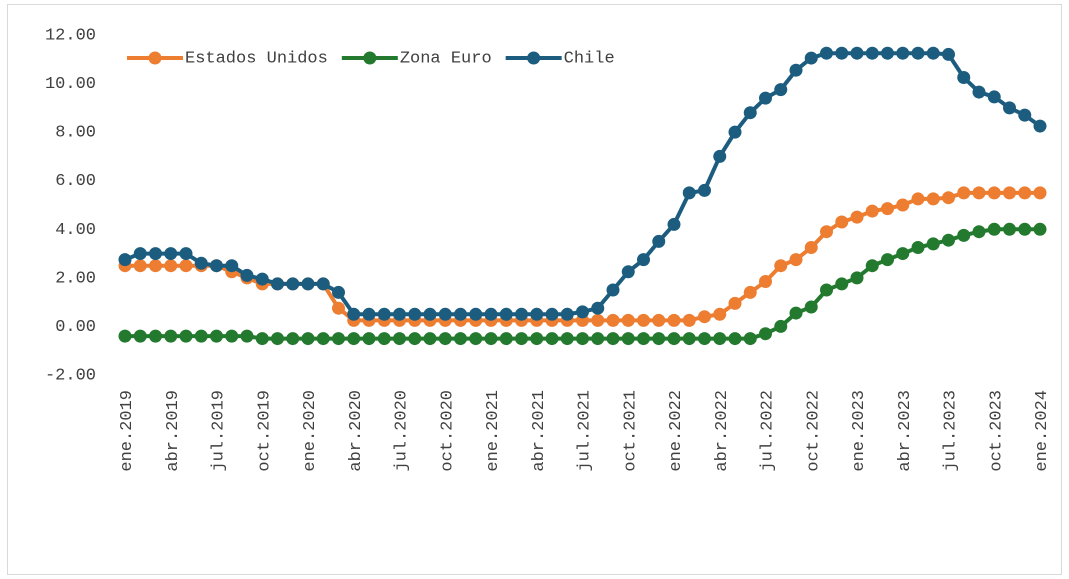 The width and height of the screenshot is (1069, 579). I want to click on y-tick-label: 8.00, so click(75, 133).